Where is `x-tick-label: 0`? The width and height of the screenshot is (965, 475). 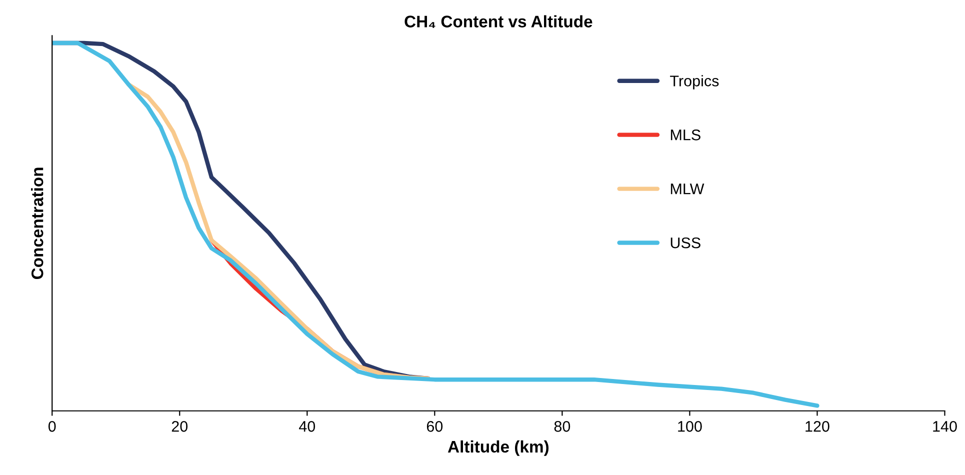 x-tick-label: 0 is located at coordinates (52, 426).